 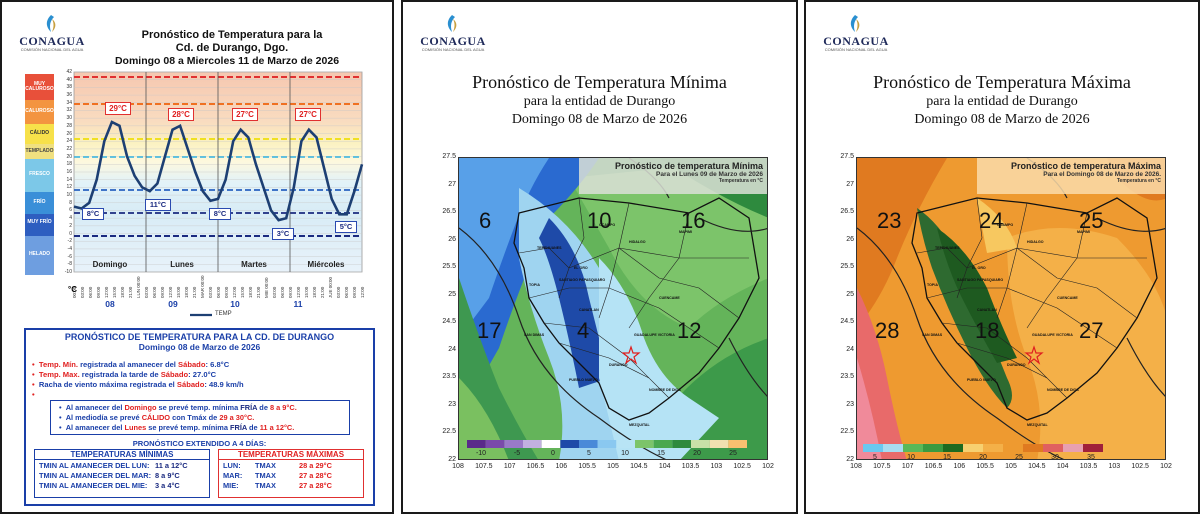 I want to click on y-tick-label: 12, so click(x=69, y=187).